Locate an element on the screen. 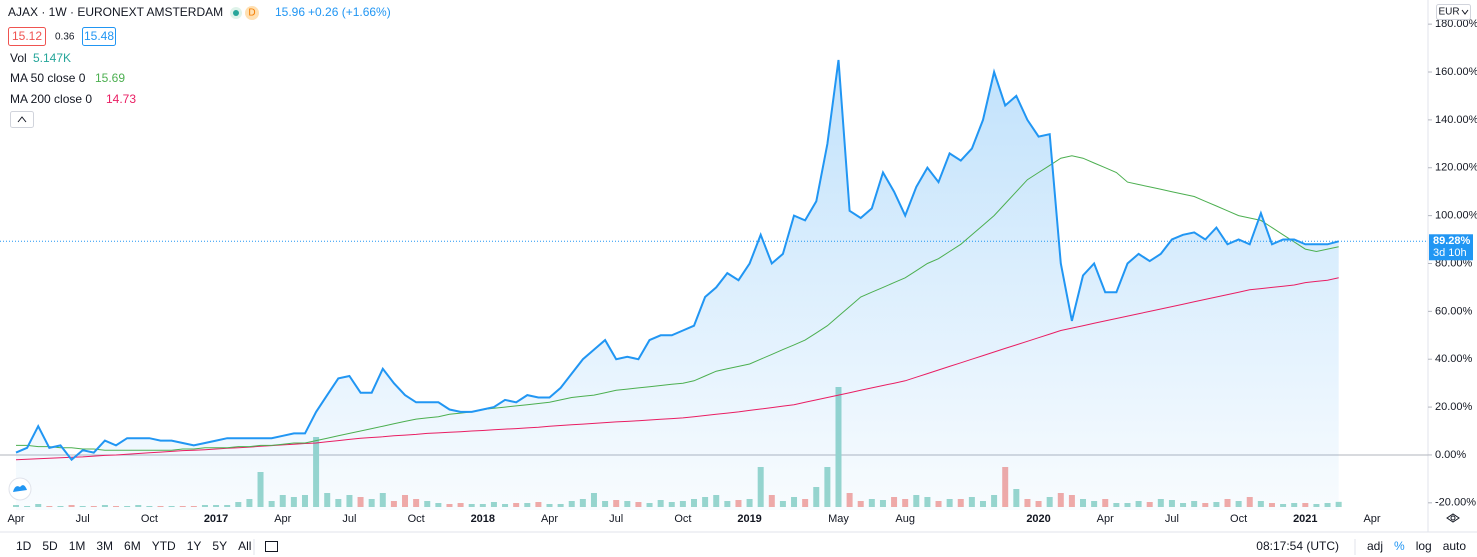 This screenshot has height=557, width=1477. x-tick-label: 2021 is located at coordinates (1305, 519).